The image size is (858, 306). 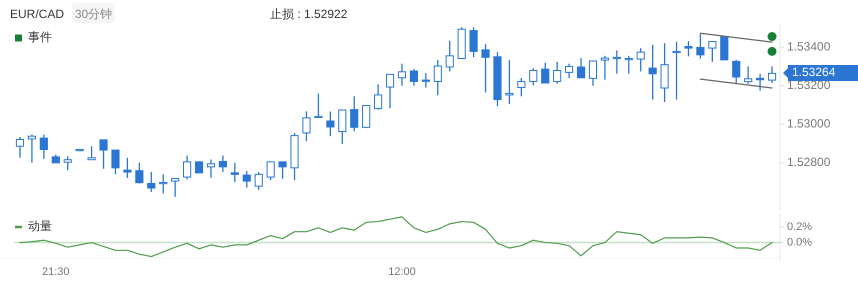 What do you see at coordinates (93, 14) in the screenshot?
I see `chart-subtitle: 30分钟` at bounding box center [93, 14].